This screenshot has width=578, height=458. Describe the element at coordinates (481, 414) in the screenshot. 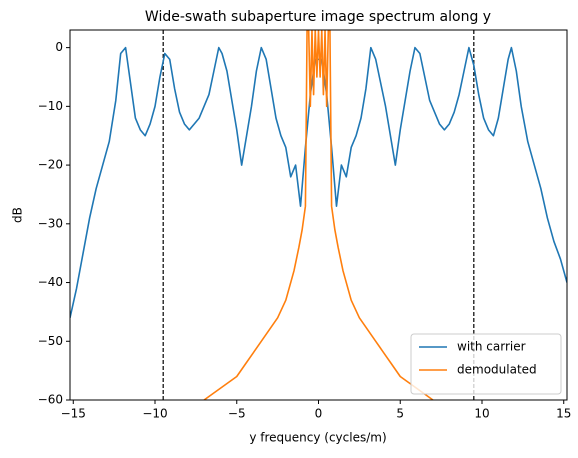

I see `x-tick-label: 10` at that location.